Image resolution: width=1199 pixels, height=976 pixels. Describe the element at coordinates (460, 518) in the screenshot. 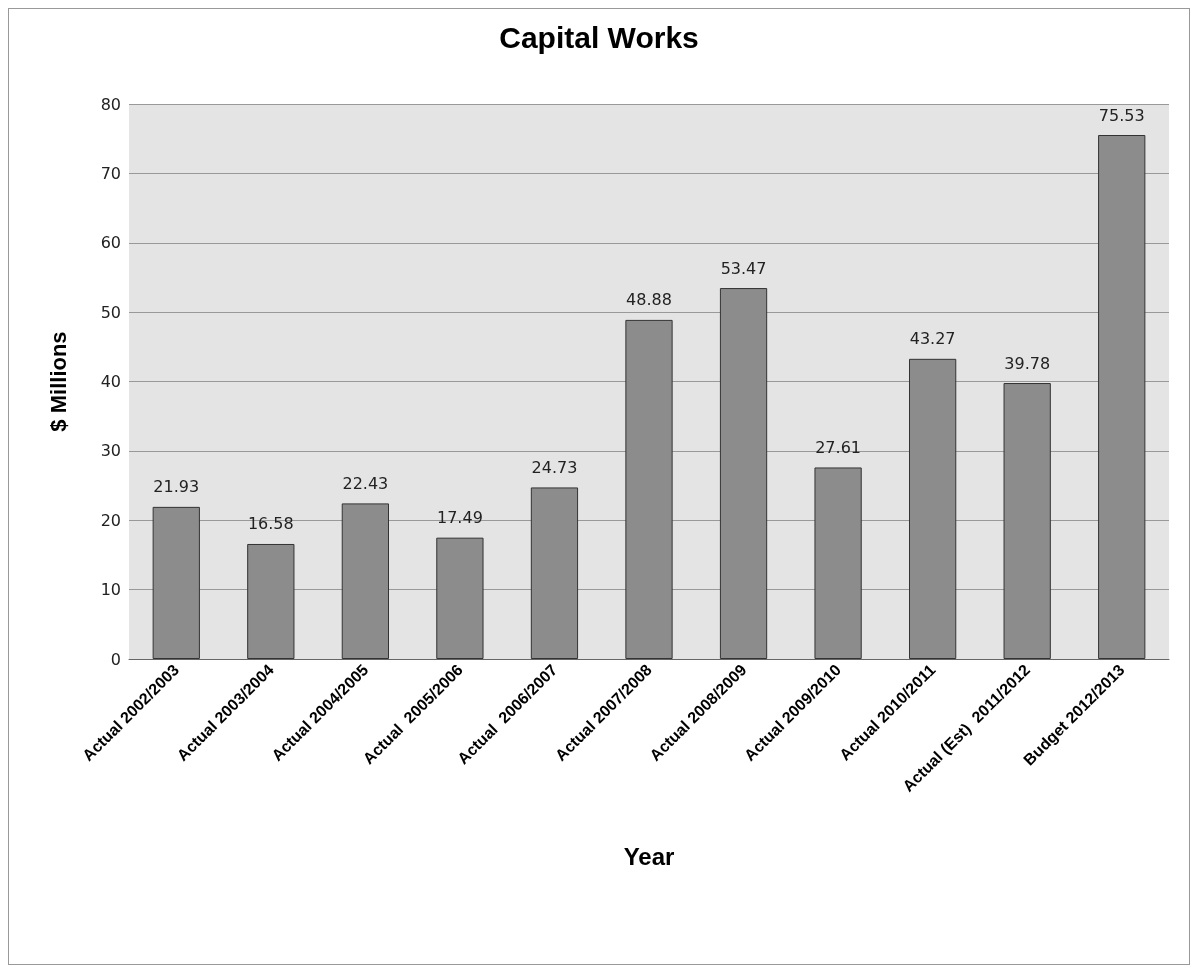

I see `data-label: 17.49` at that location.